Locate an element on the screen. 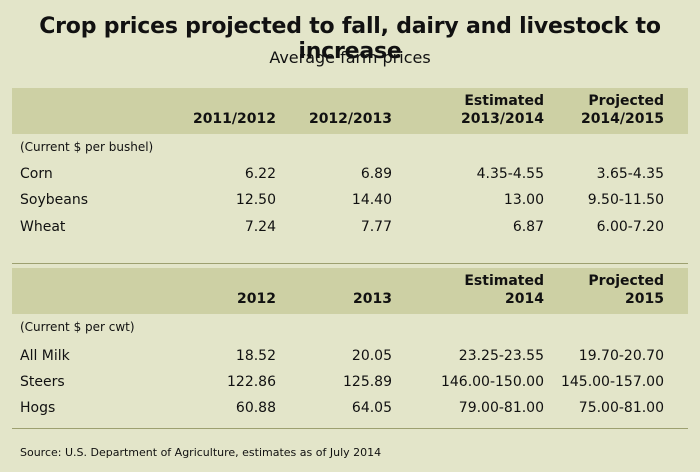  page-subtitle: Average farm prices is located at coordinates (350, 57).